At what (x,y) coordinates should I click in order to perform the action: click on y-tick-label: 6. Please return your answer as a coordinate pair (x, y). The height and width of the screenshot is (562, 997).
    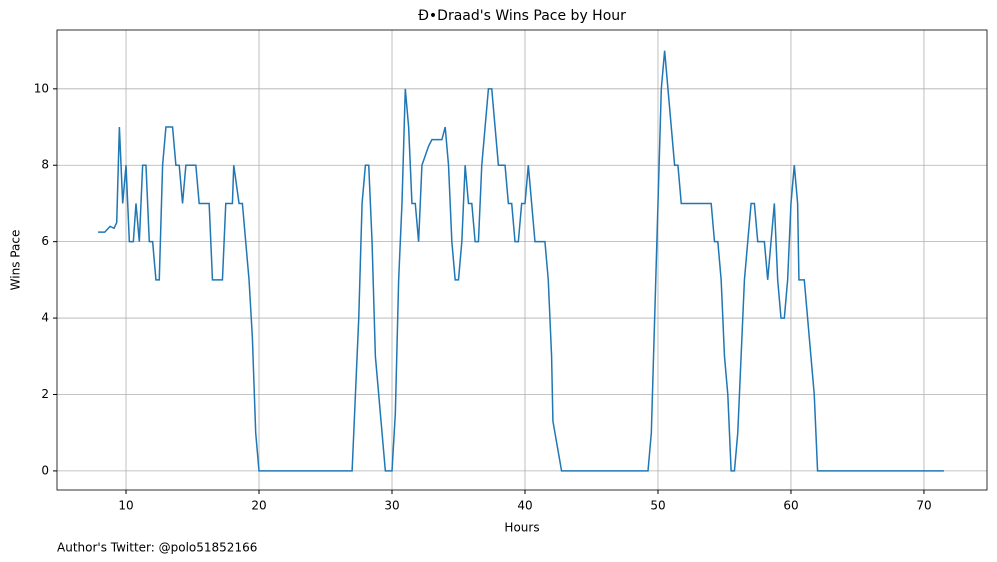
    Looking at the image, I should click on (45, 241).